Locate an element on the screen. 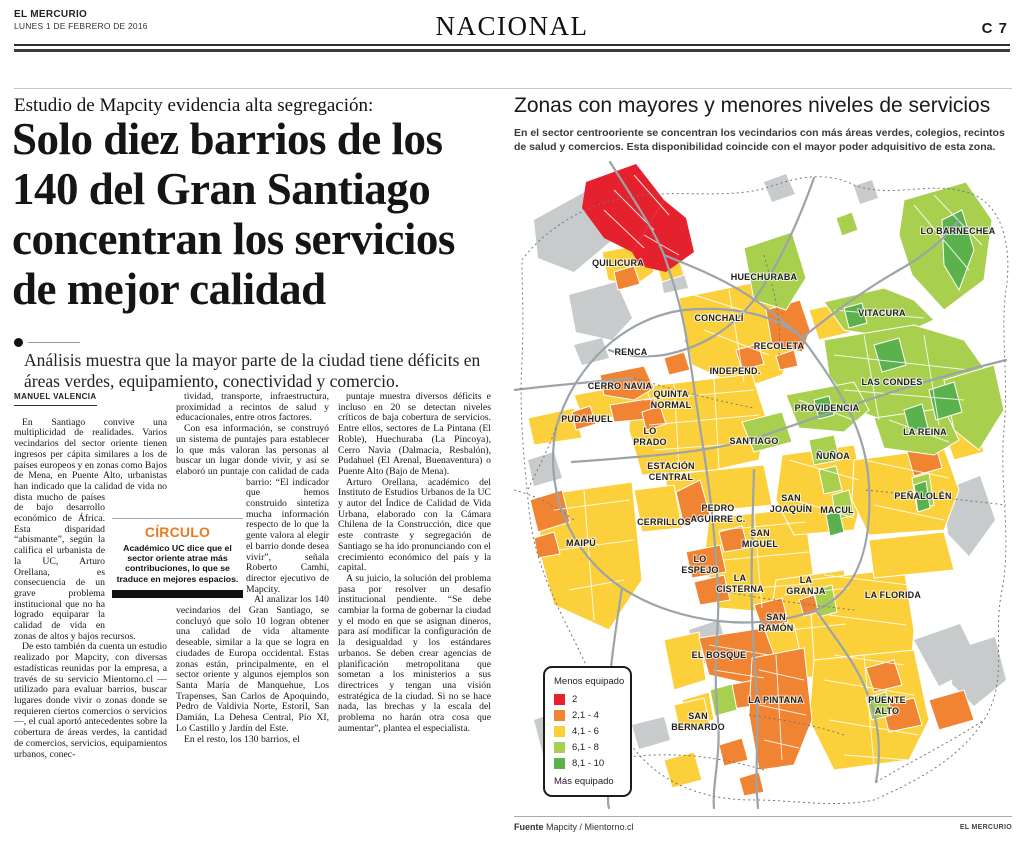 This screenshot has width=1024, height=860. map-label: LAS CONDES is located at coordinates (891, 382).